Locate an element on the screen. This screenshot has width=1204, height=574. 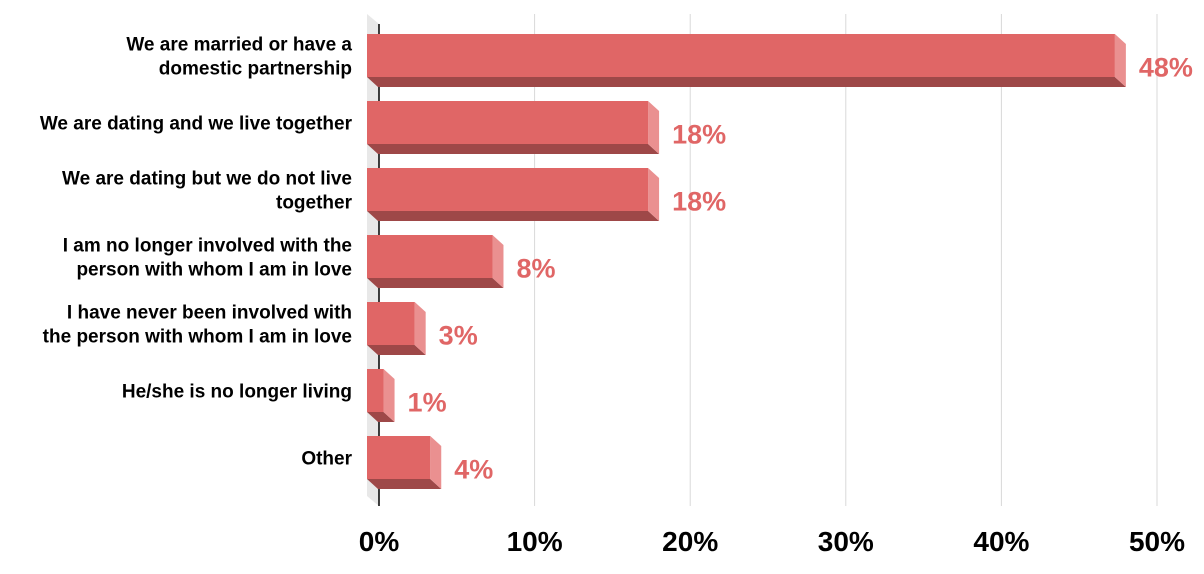
category-label: We are married or have a is located at coordinates (239, 45).